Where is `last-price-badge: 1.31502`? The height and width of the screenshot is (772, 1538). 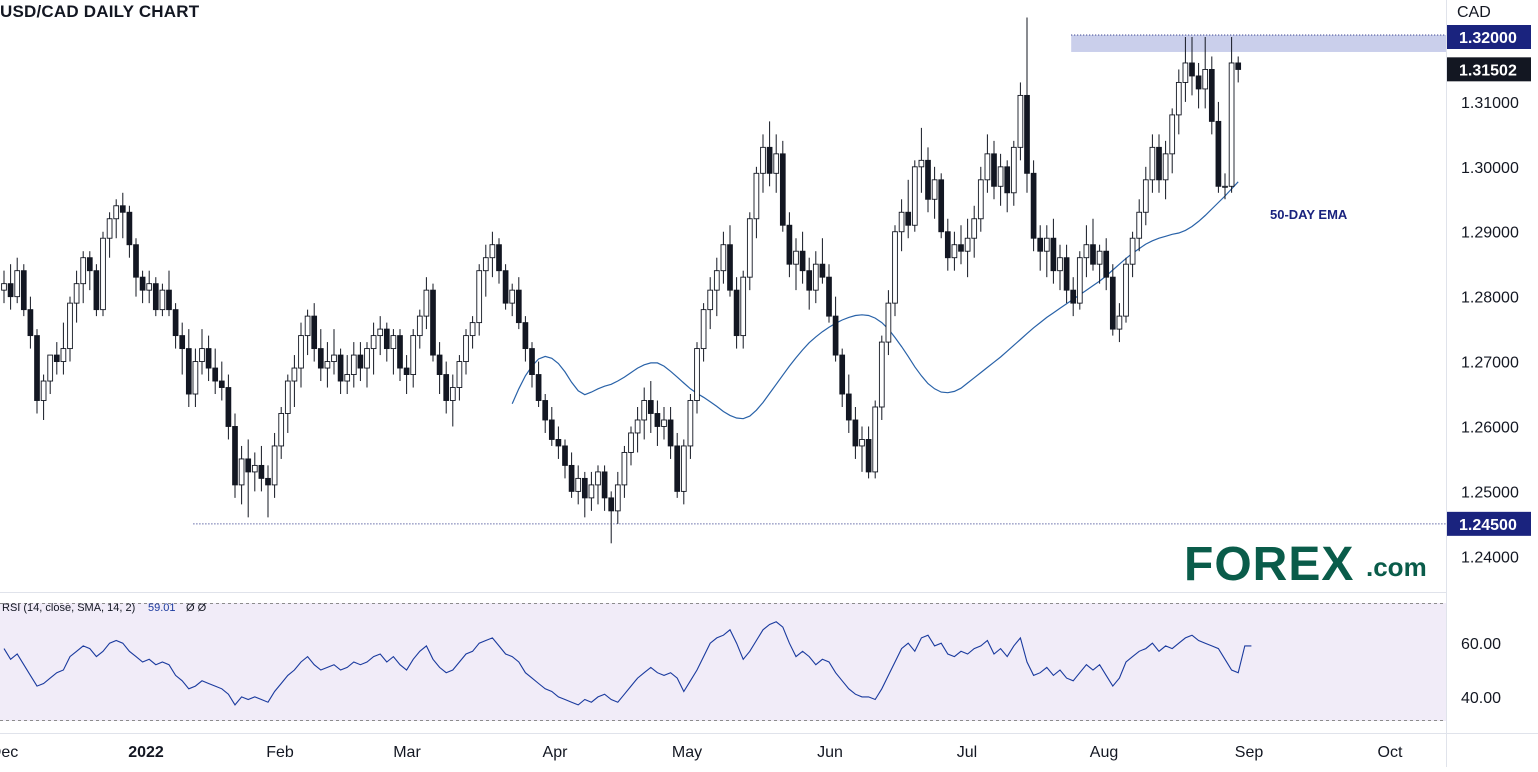 last-price-badge: 1.31502 is located at coordinates (1488, 70).